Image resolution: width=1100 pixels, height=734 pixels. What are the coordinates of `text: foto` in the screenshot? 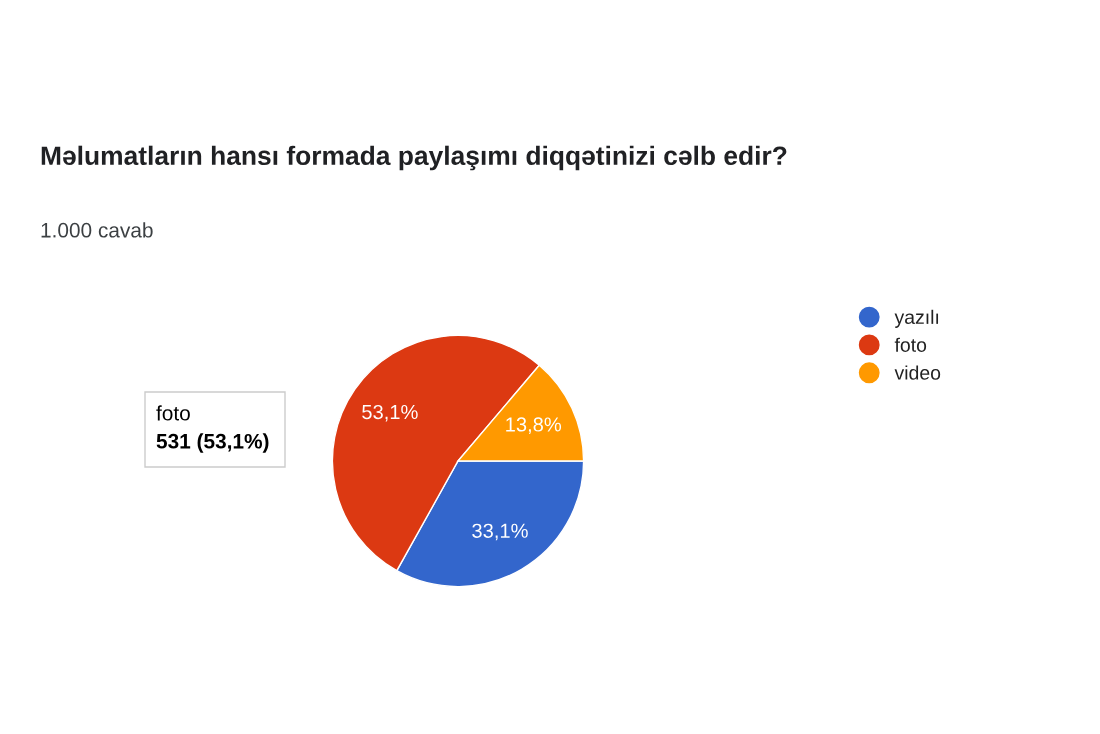 It's located at (173, 413).